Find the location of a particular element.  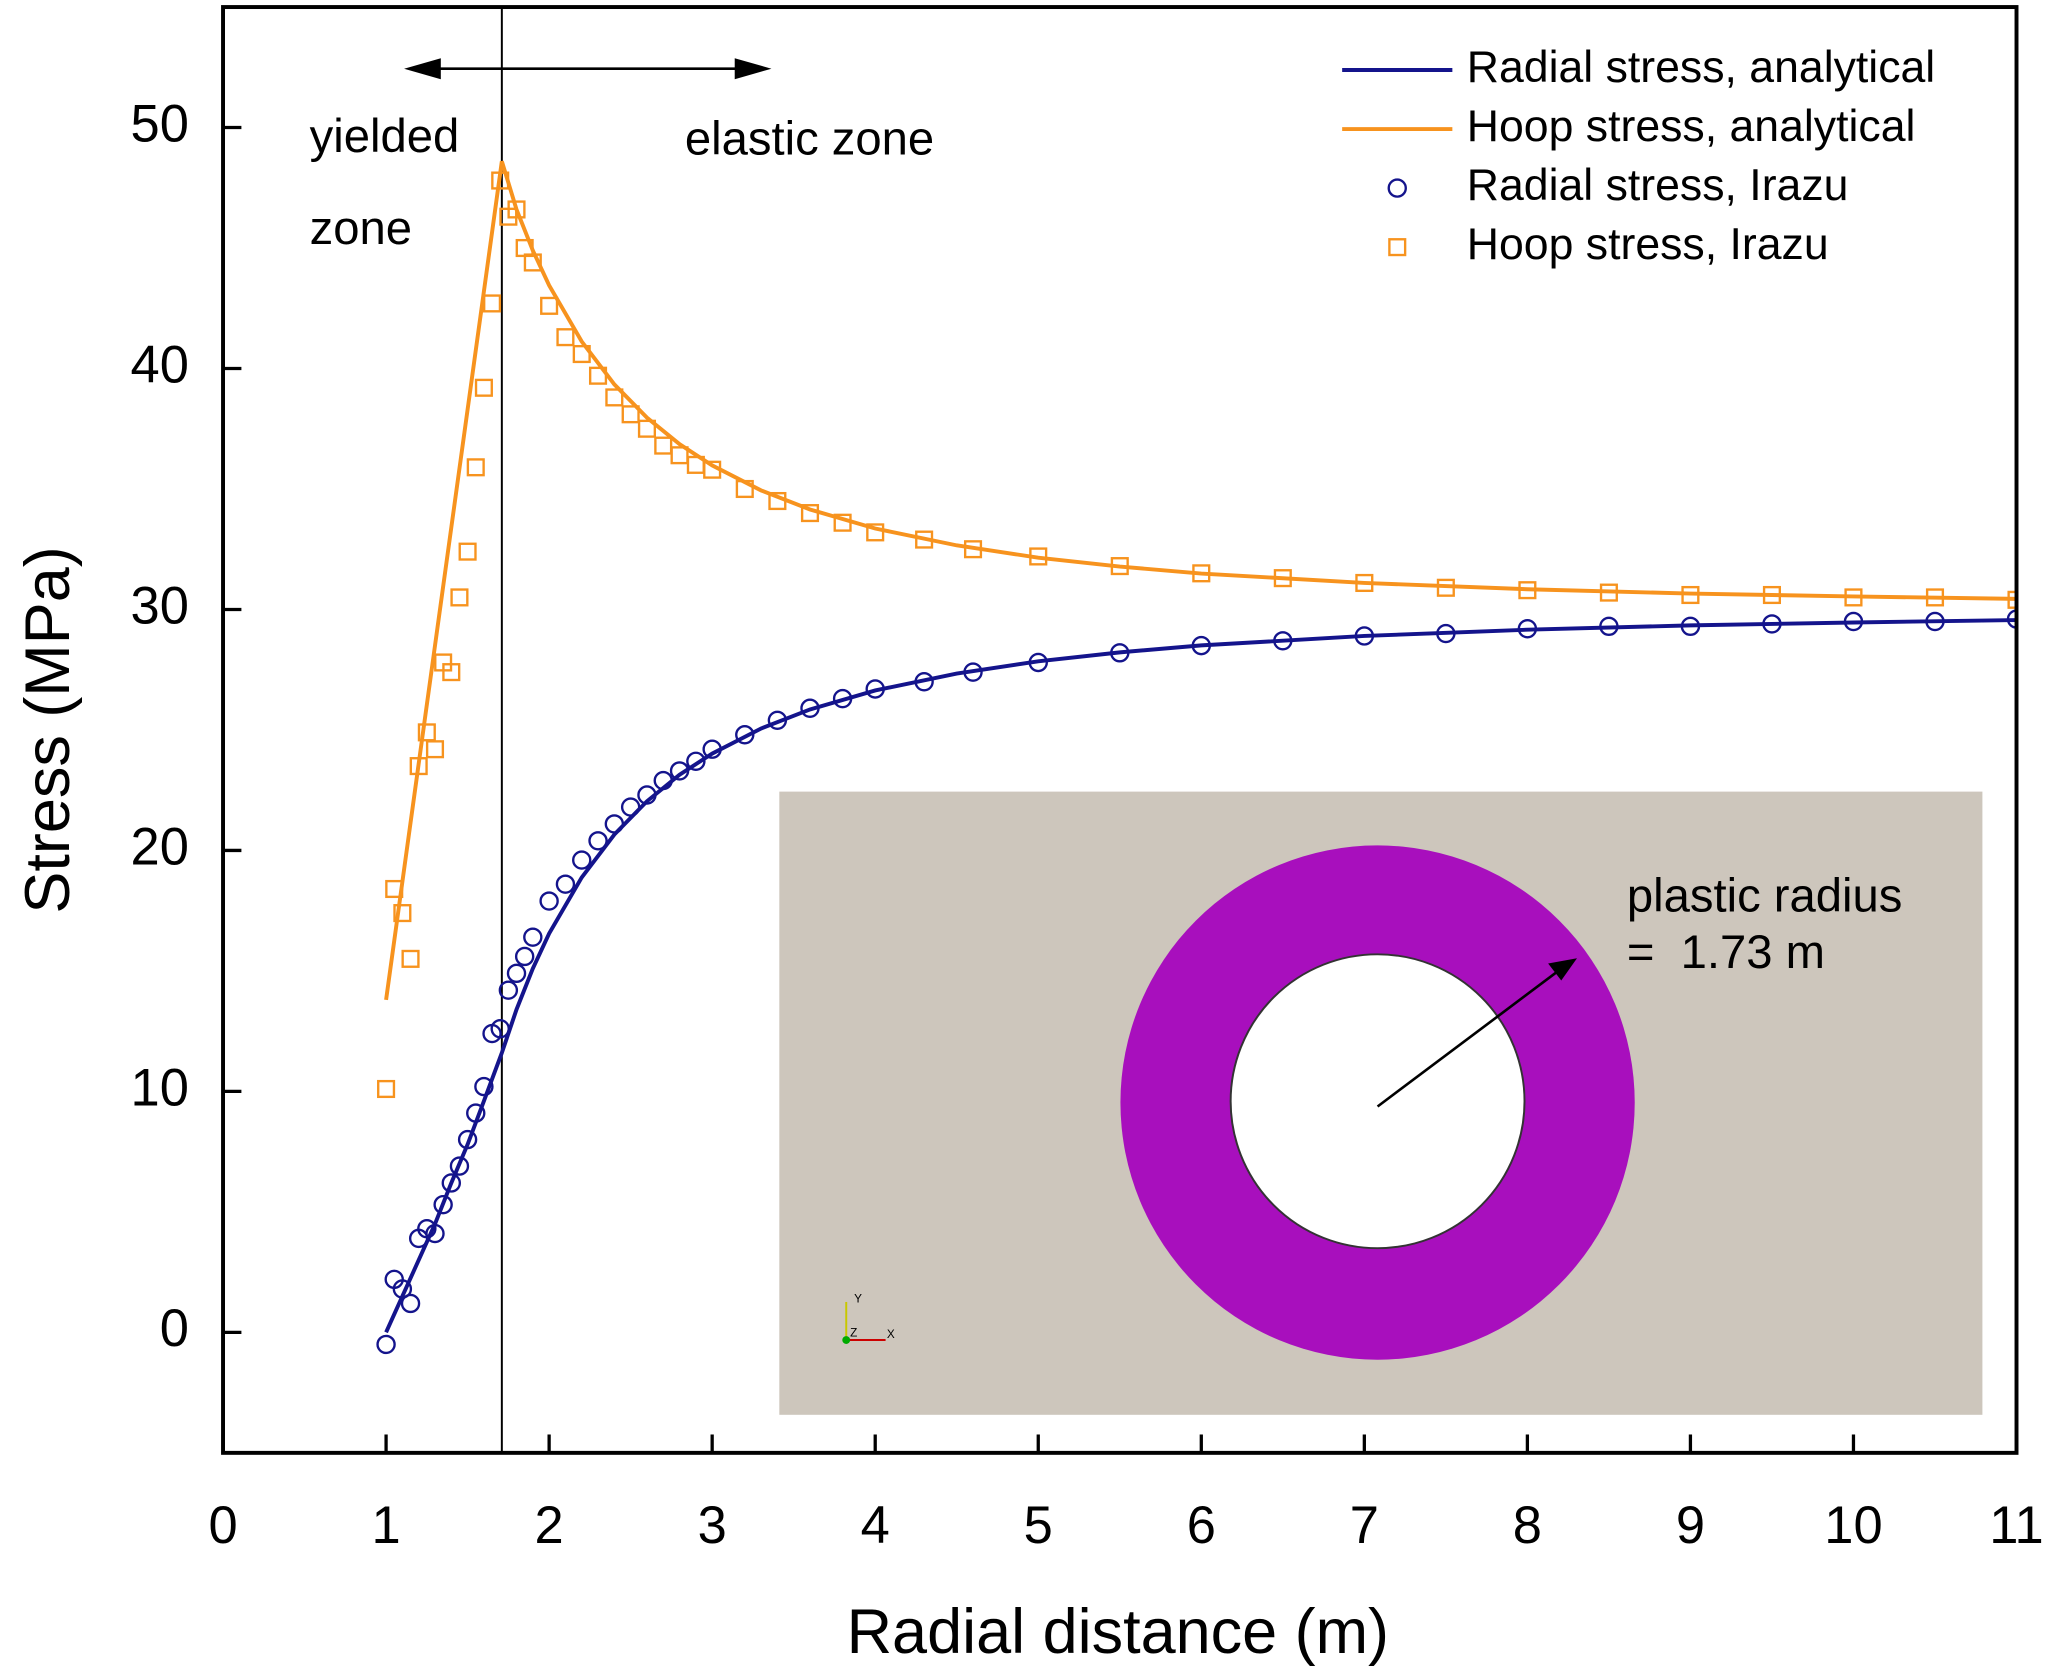

y-axis-label: Stress (MPa) is located at coordinates (48, 729).